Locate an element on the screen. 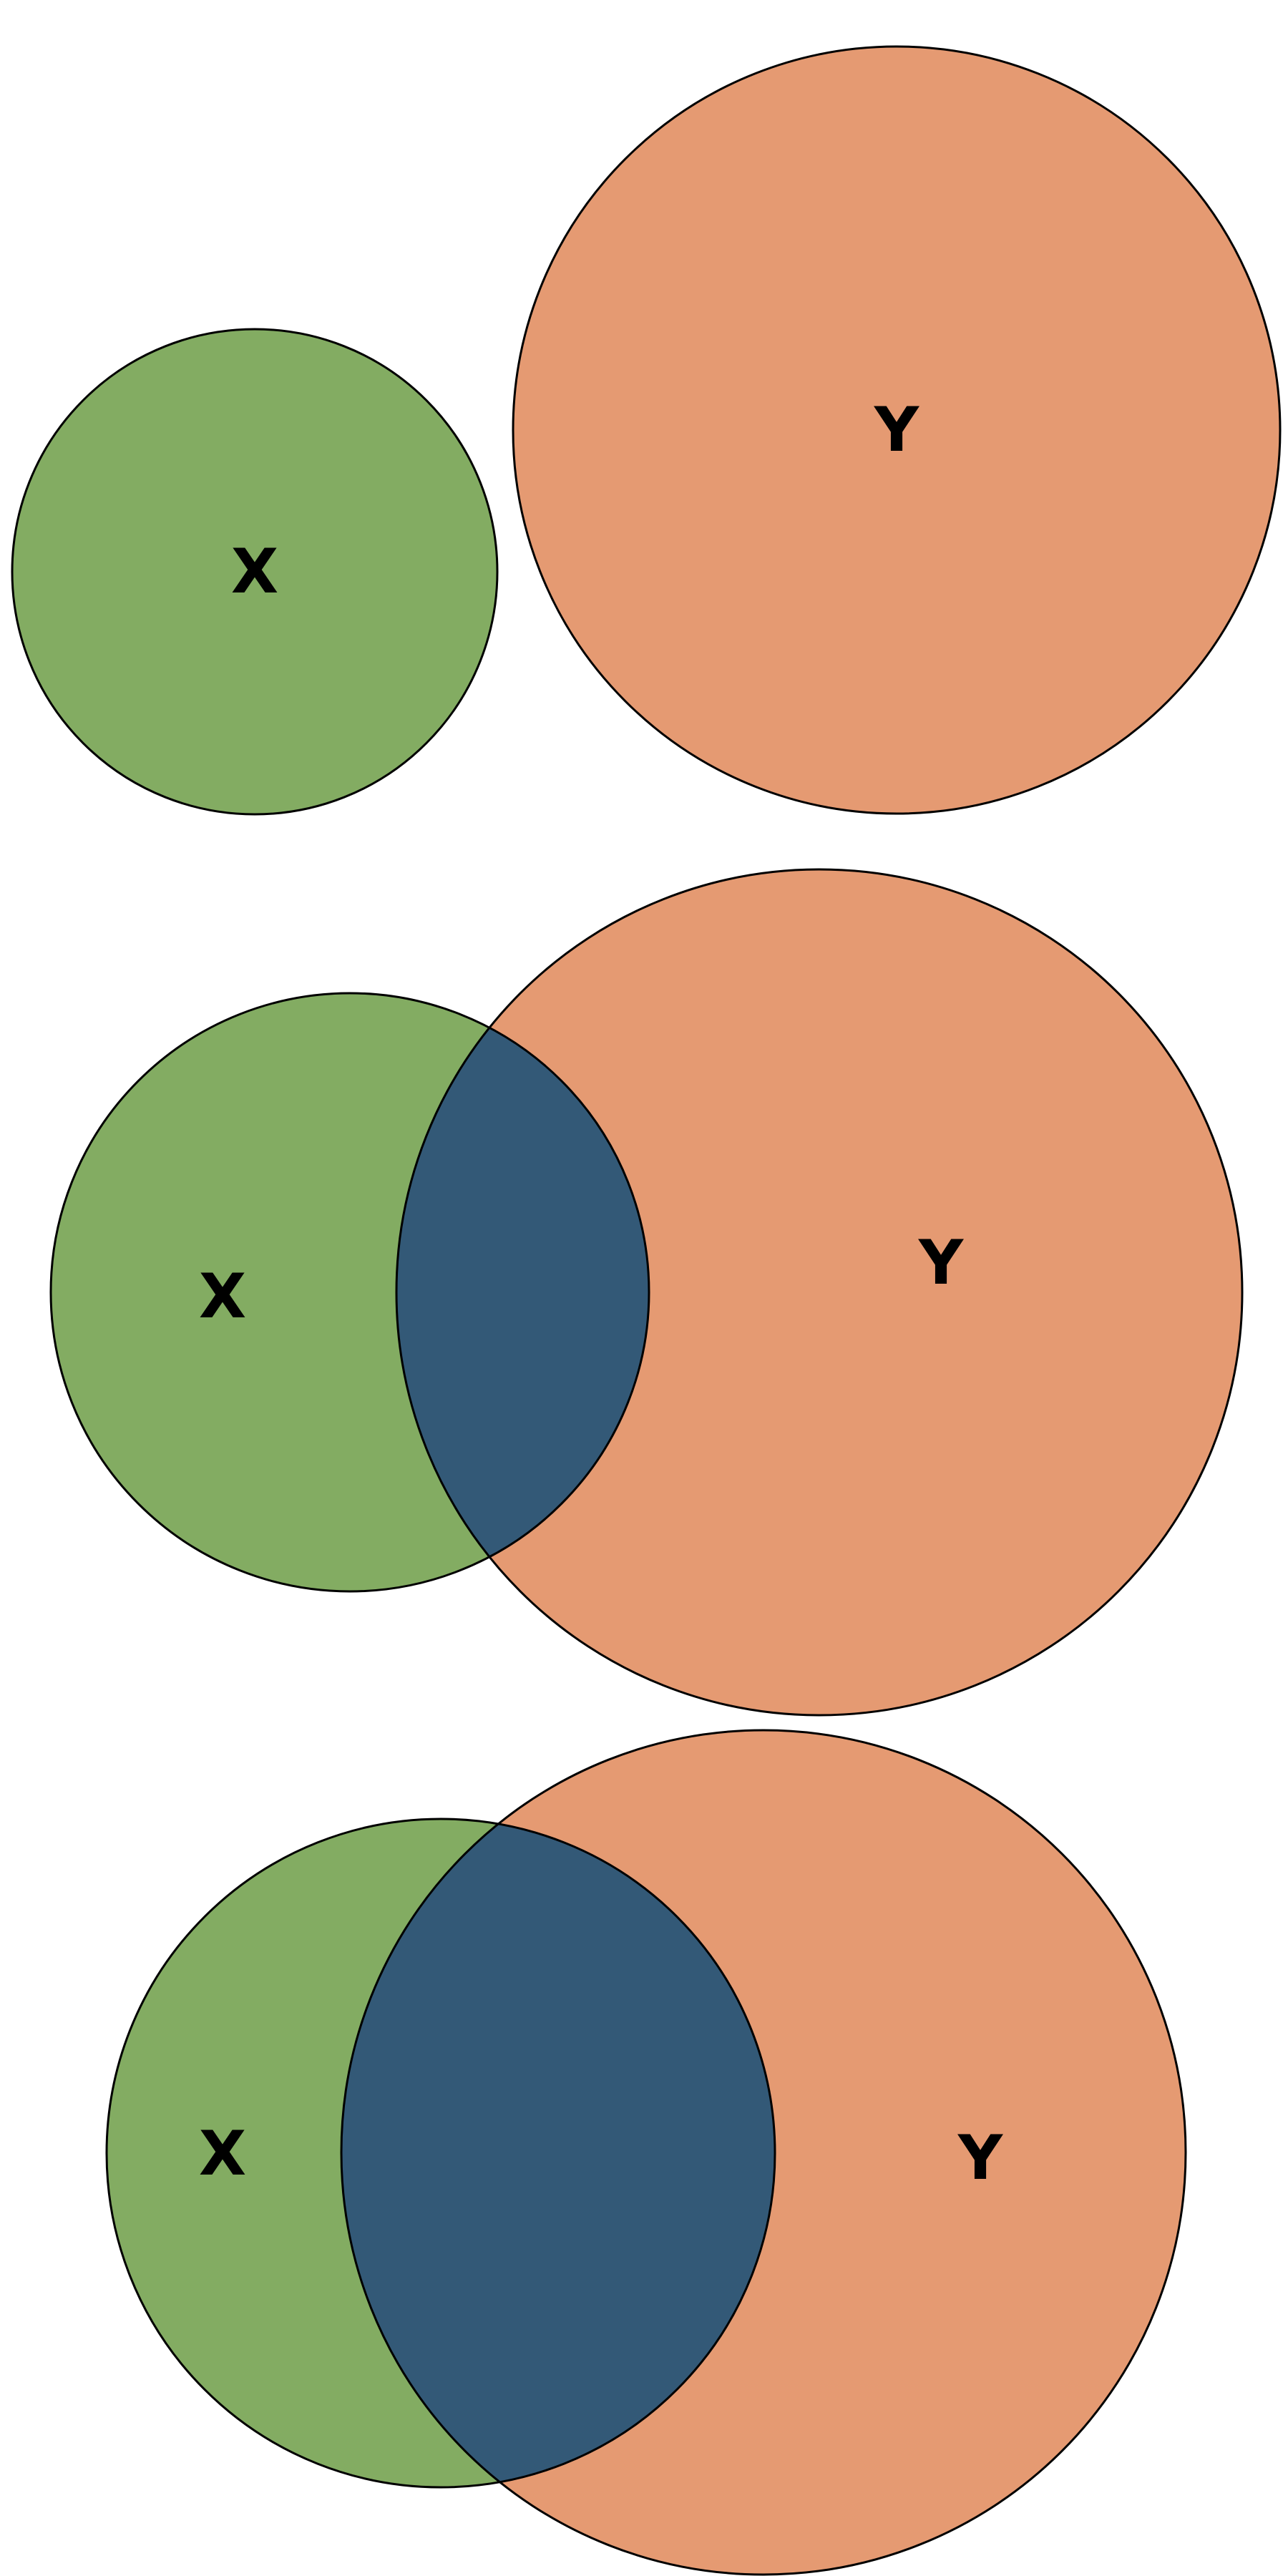 The height and width of the screenshot is (2576, 1288). intersection-region is located at coordinates (558, 2153).